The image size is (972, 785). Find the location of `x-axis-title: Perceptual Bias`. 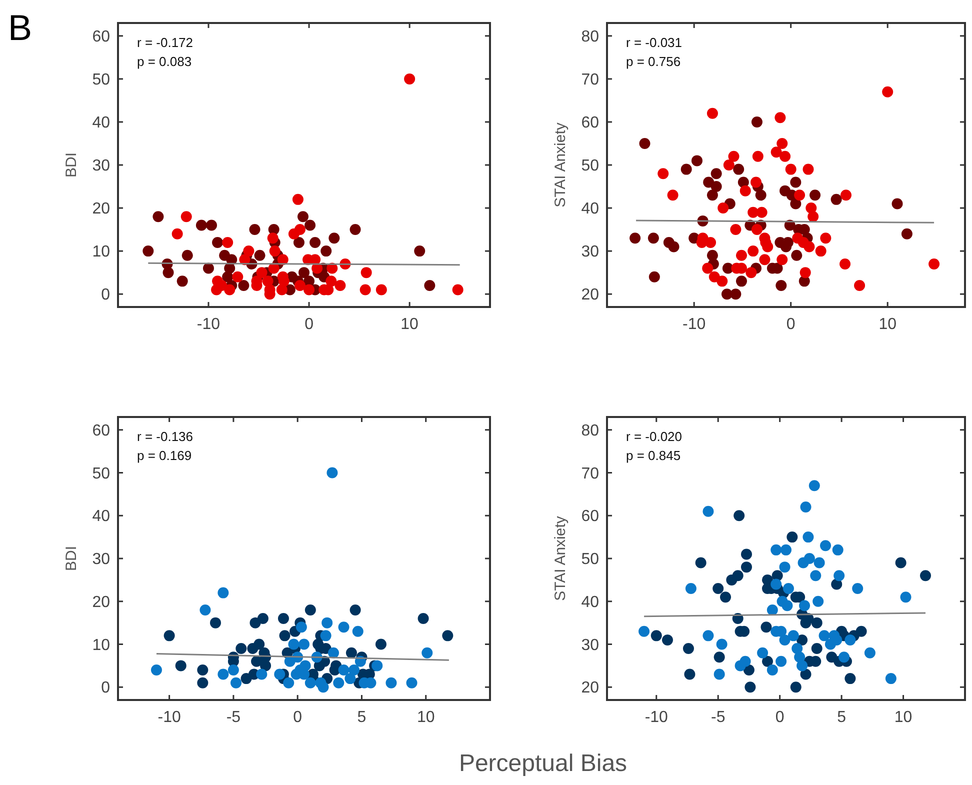

x-axis-title: Perceptual Bias is located at coordinates (543, 763).